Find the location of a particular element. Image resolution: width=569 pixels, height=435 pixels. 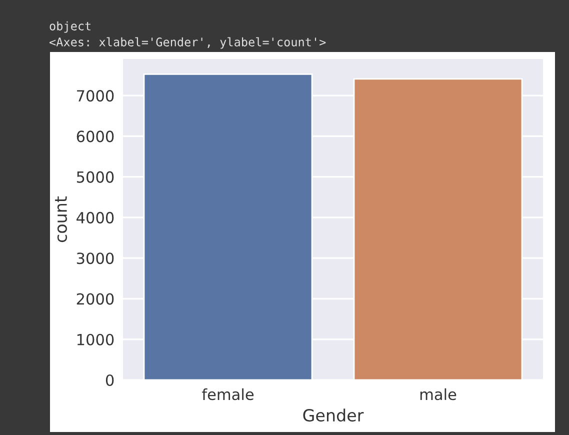

y-tick-label: 7000 is located at coordinates (95, 96).